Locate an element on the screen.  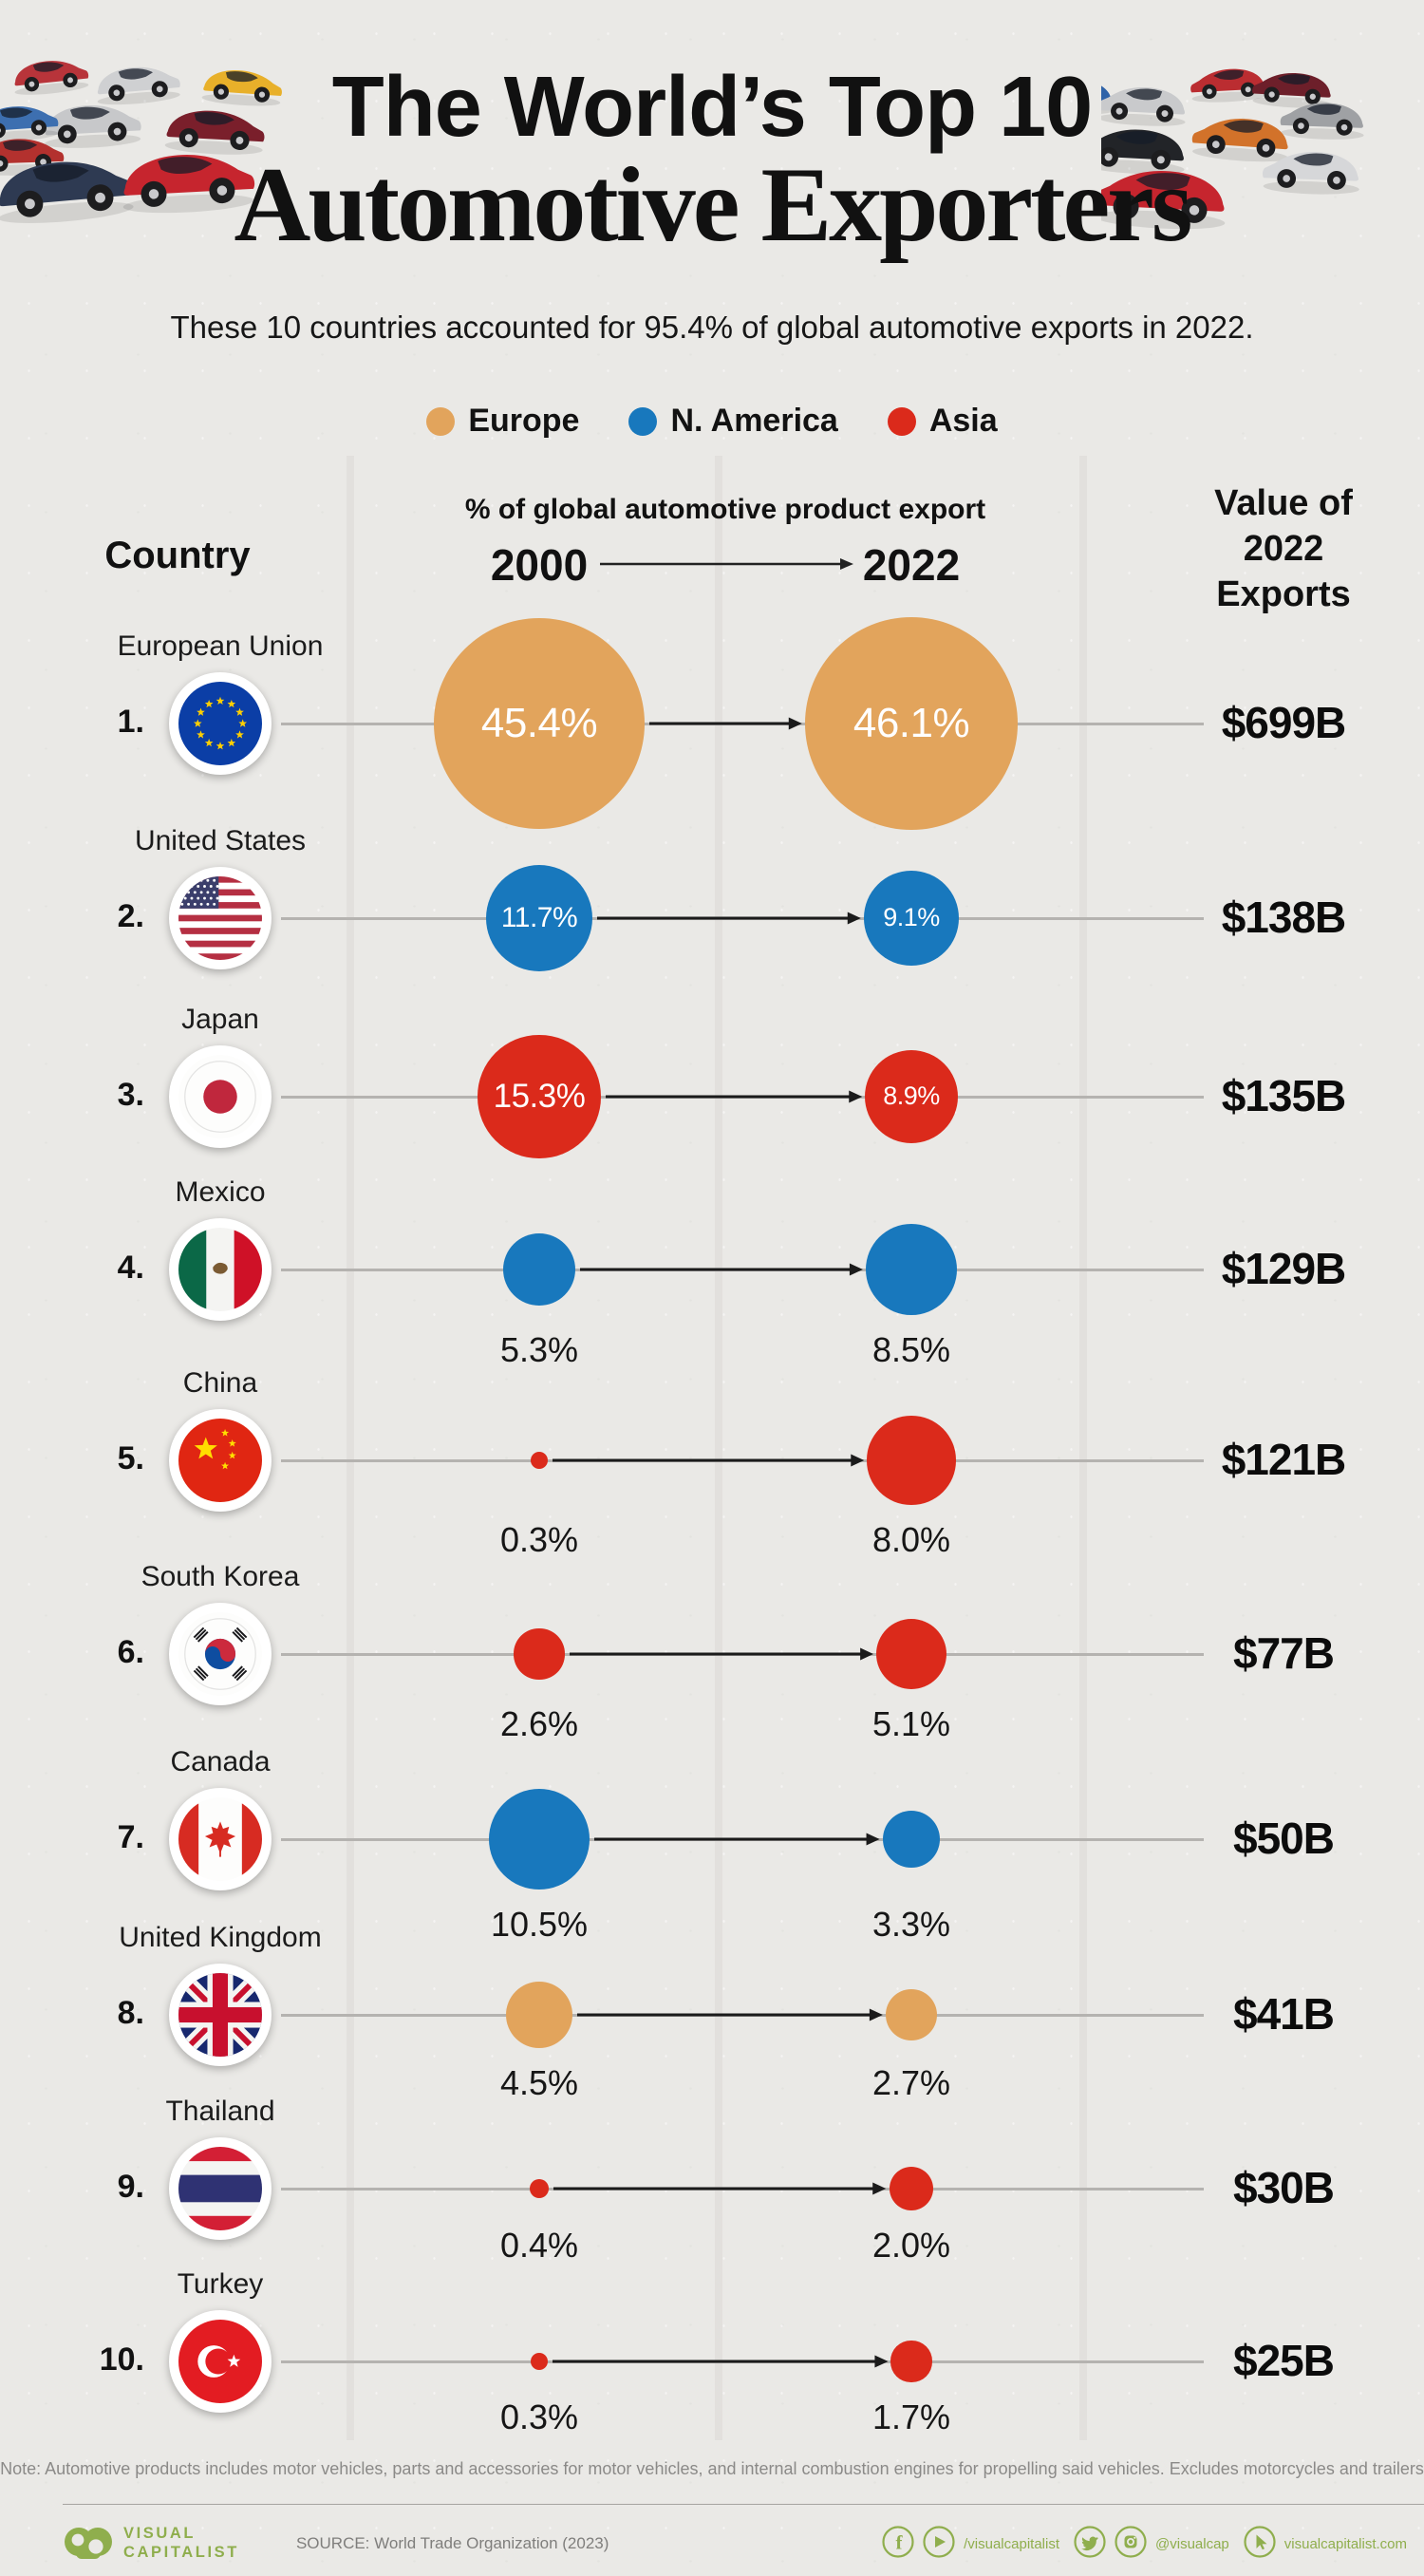
legend-item-europe: Europe is located at coordinates (503, 421).